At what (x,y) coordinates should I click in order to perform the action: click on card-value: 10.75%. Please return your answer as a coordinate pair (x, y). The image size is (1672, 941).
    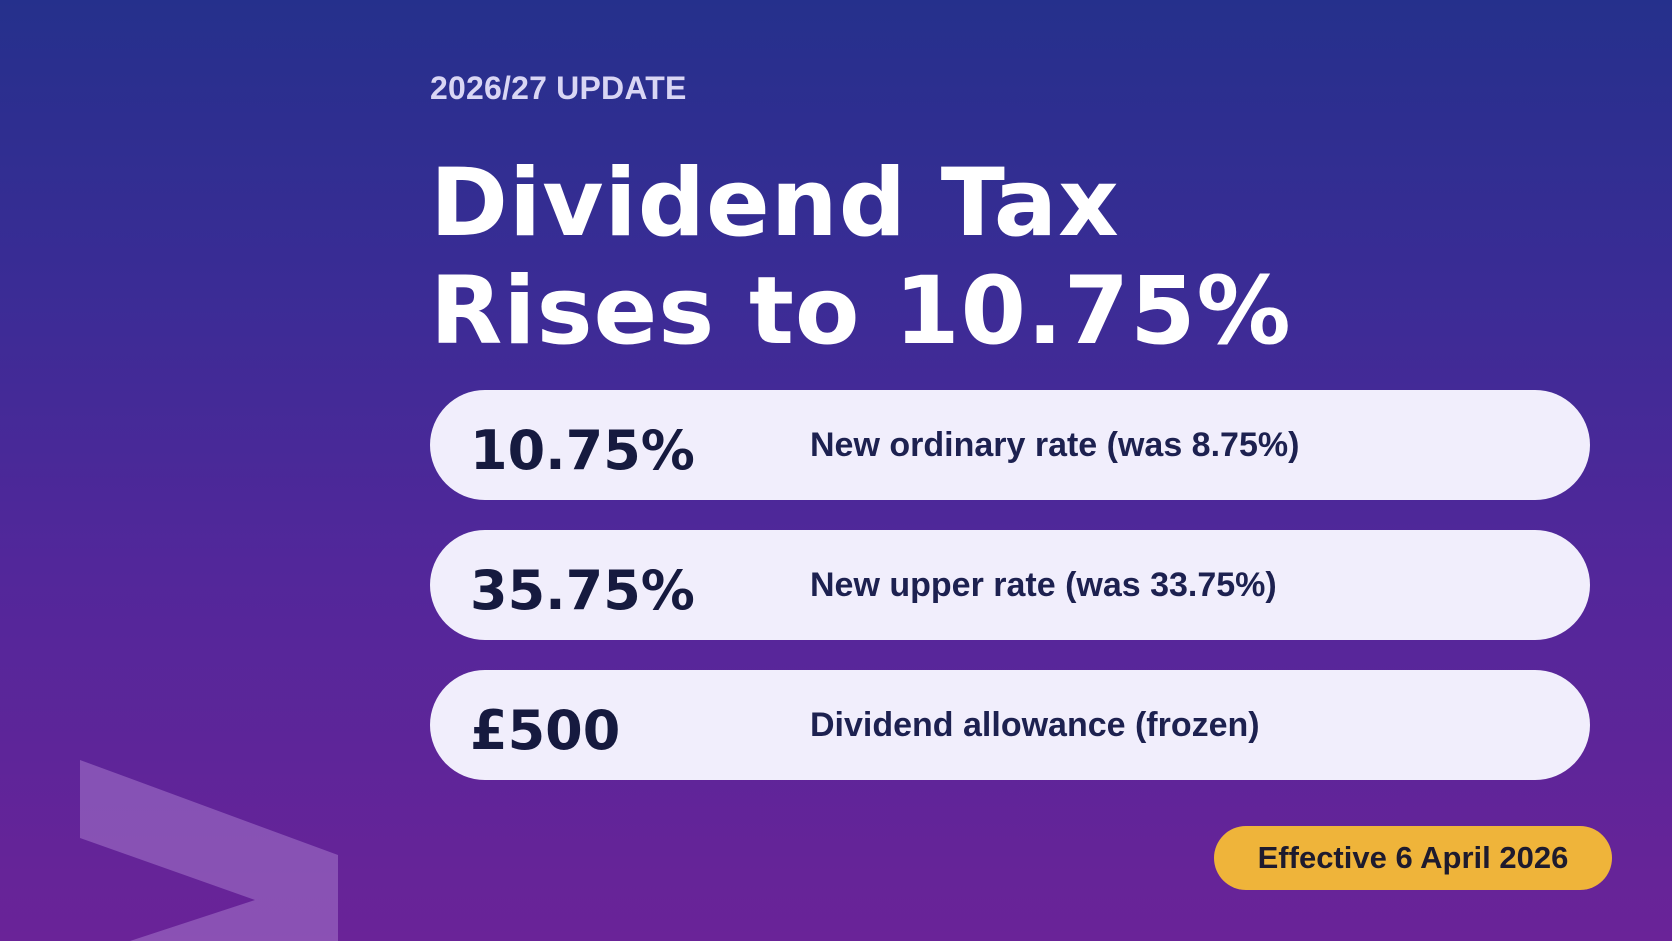
    Looking at the image, I should click on (582, 450).